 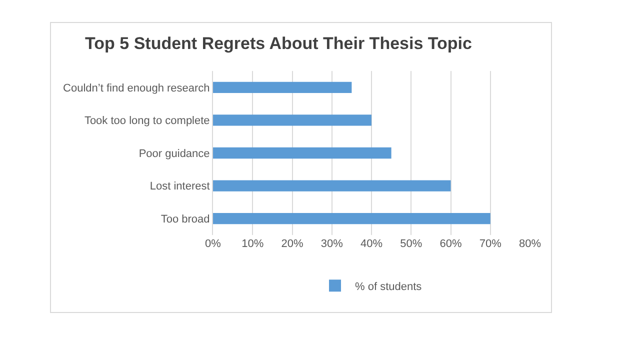 I want to click on y-tick-label: Lost interest, so click(x=180, y=186).